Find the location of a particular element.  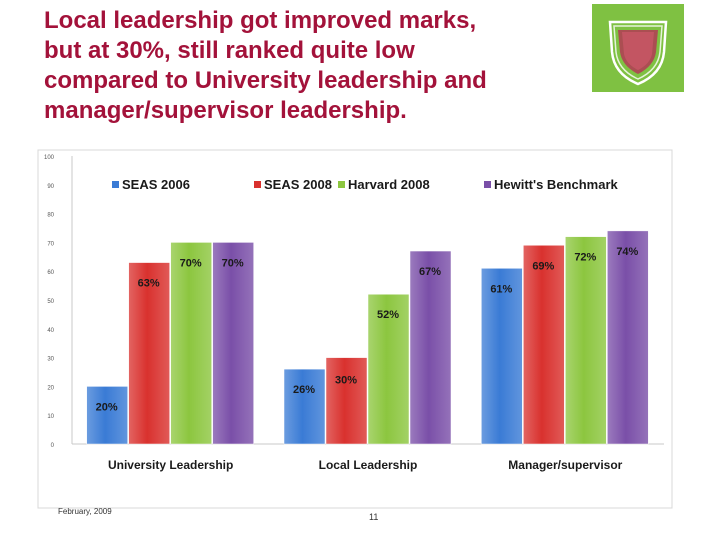

y-tick-label: 70 is located at coordinates (50, 244).